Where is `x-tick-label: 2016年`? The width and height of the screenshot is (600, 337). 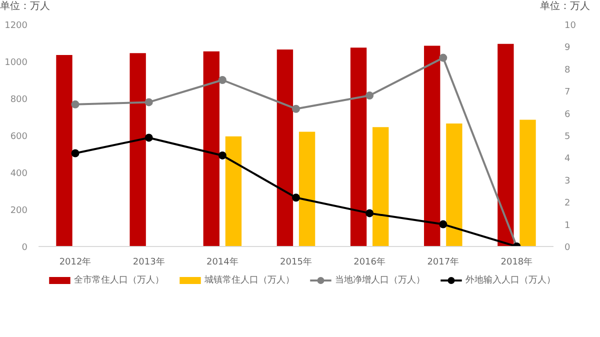
x-tick-label: 2016年 is located at coordinates (370, 262).